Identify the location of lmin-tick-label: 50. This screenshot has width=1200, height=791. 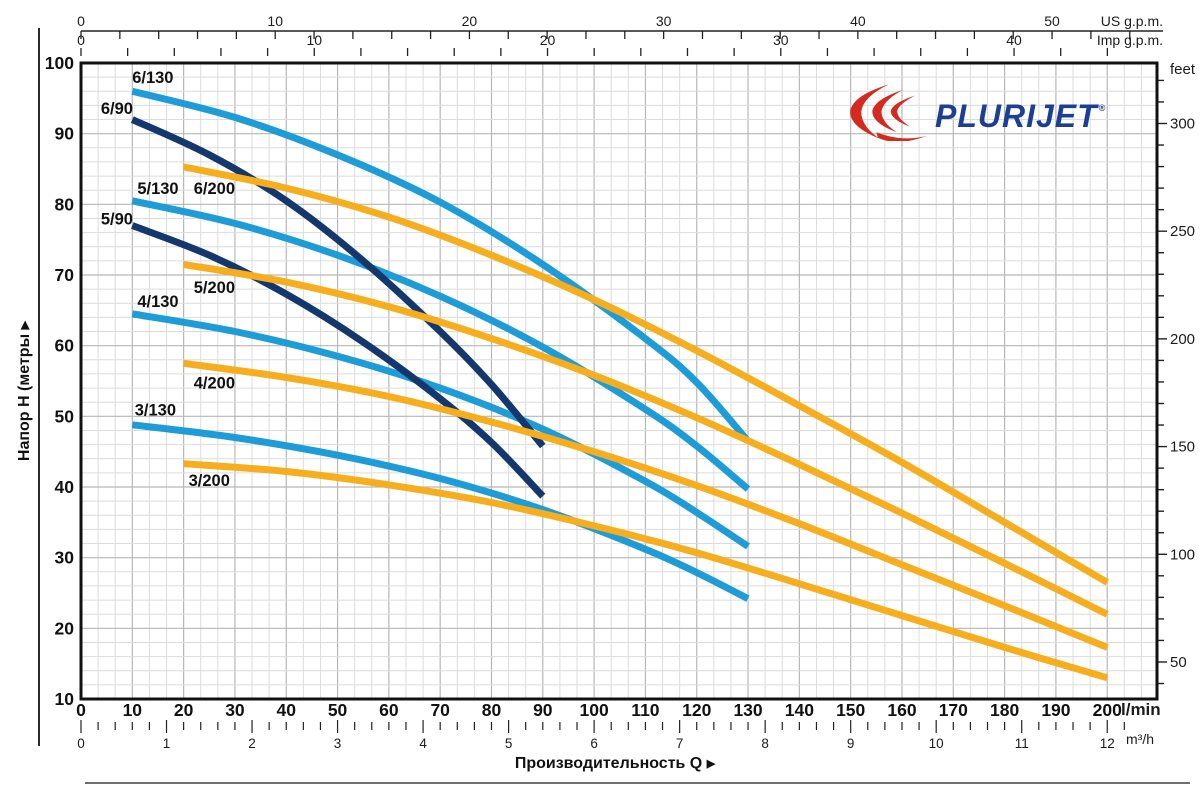
(338, 710).